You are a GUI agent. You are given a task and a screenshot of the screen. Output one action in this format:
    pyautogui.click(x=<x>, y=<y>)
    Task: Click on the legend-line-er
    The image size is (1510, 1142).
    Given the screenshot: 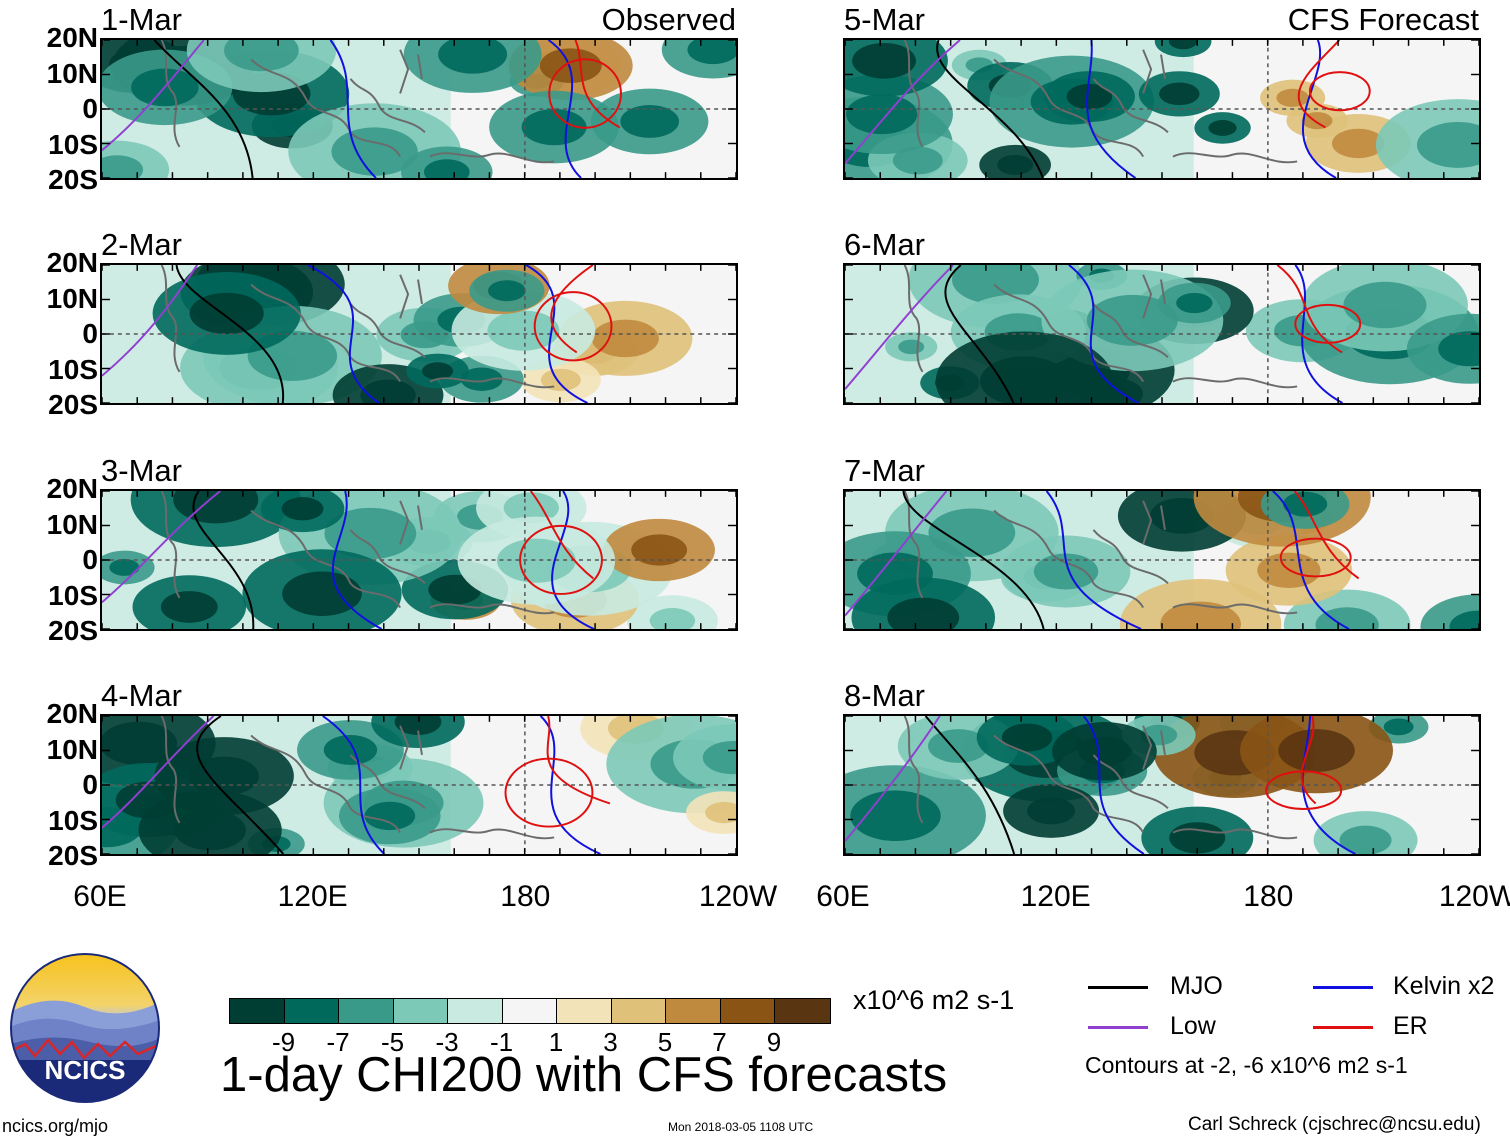 What is the action you would take?
    pyautogui.click(x=1343, y=1027)
    